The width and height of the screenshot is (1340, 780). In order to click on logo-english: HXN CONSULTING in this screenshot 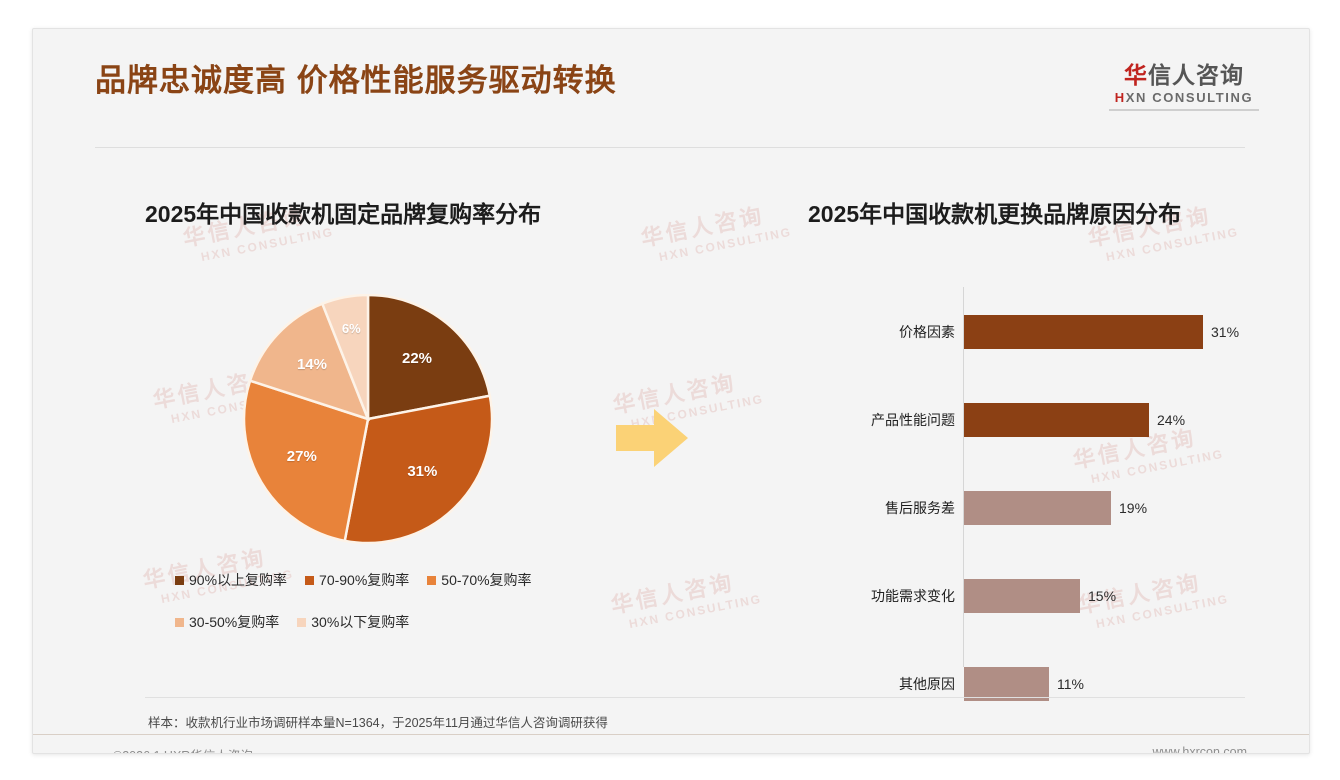, I will do `click(1184, 97)`.